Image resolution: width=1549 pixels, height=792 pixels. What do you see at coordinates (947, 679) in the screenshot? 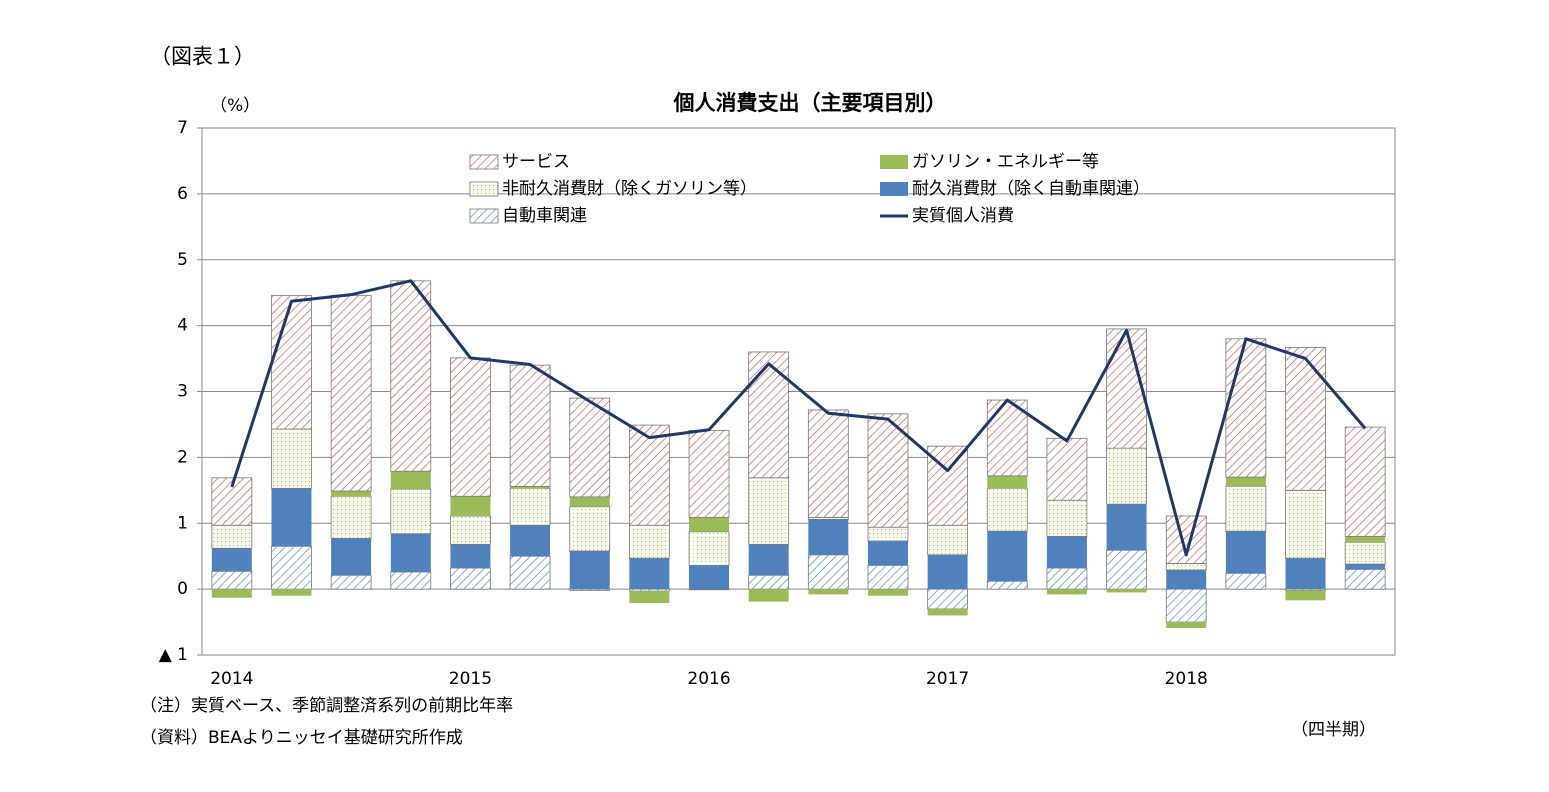
I see `x-tick-label: 2017` at bounding box center [947, 679].